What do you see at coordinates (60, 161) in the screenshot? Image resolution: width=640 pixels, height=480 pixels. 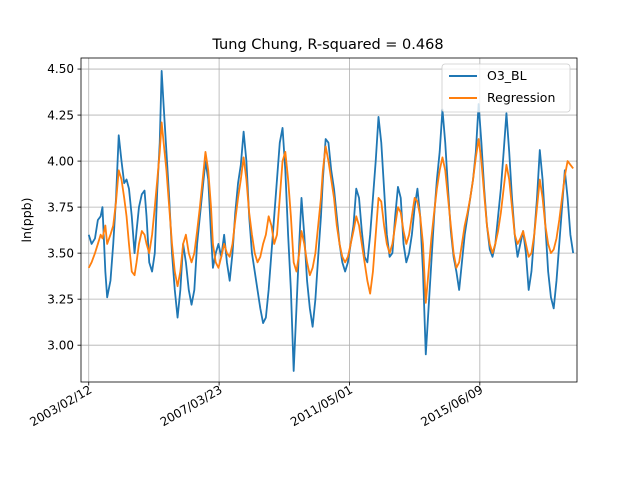 I see `y-tick-label: 4.00` at bounding box center [60, 161].